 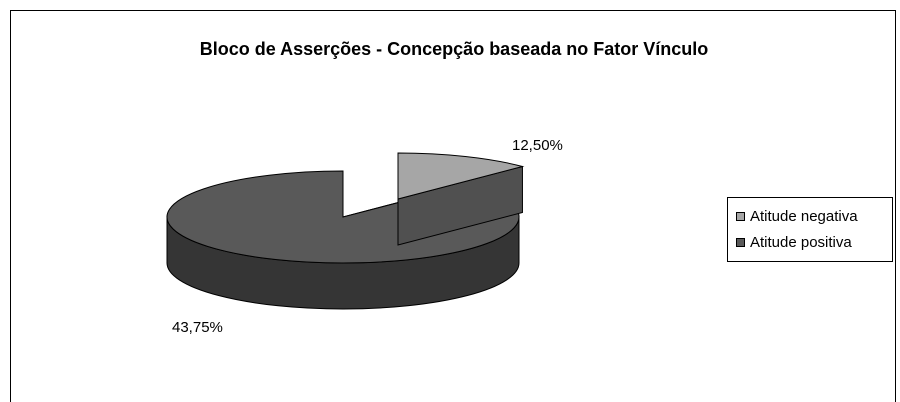 I want to click on data-label-positiva: 43,75%, so click(x=197, y=327).